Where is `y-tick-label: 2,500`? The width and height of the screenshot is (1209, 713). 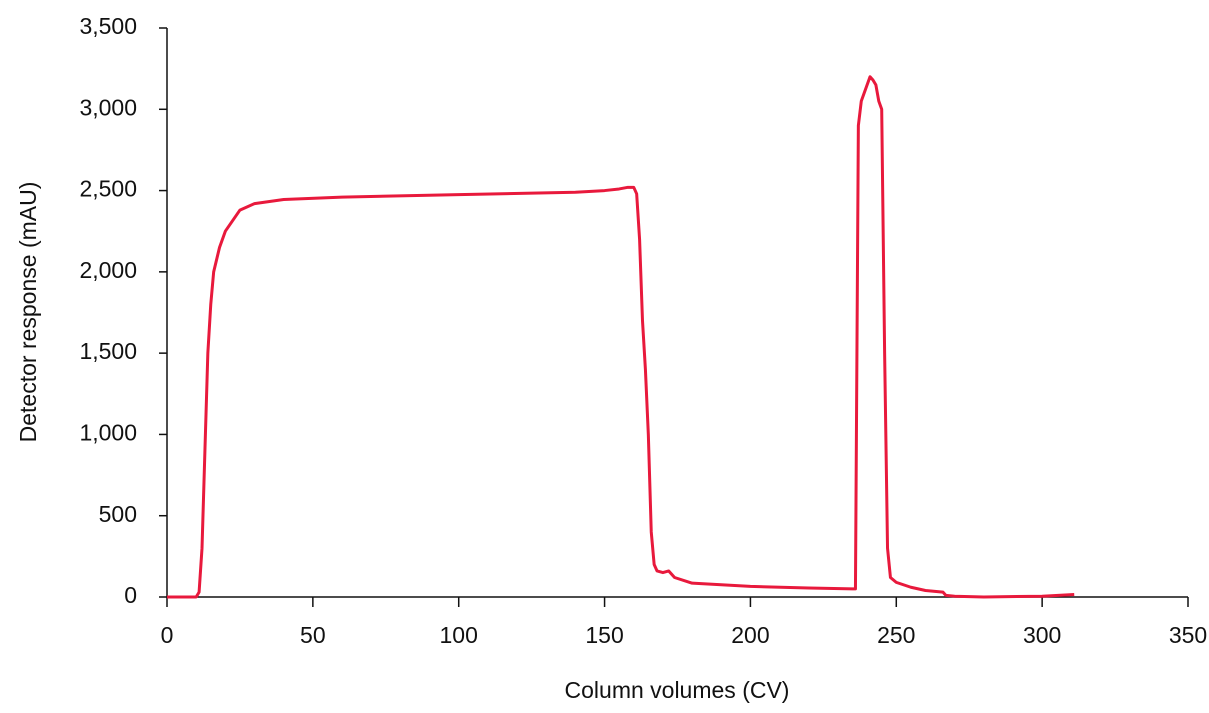 y-tick-label: 2,500 is located at coordinates (108, 189).